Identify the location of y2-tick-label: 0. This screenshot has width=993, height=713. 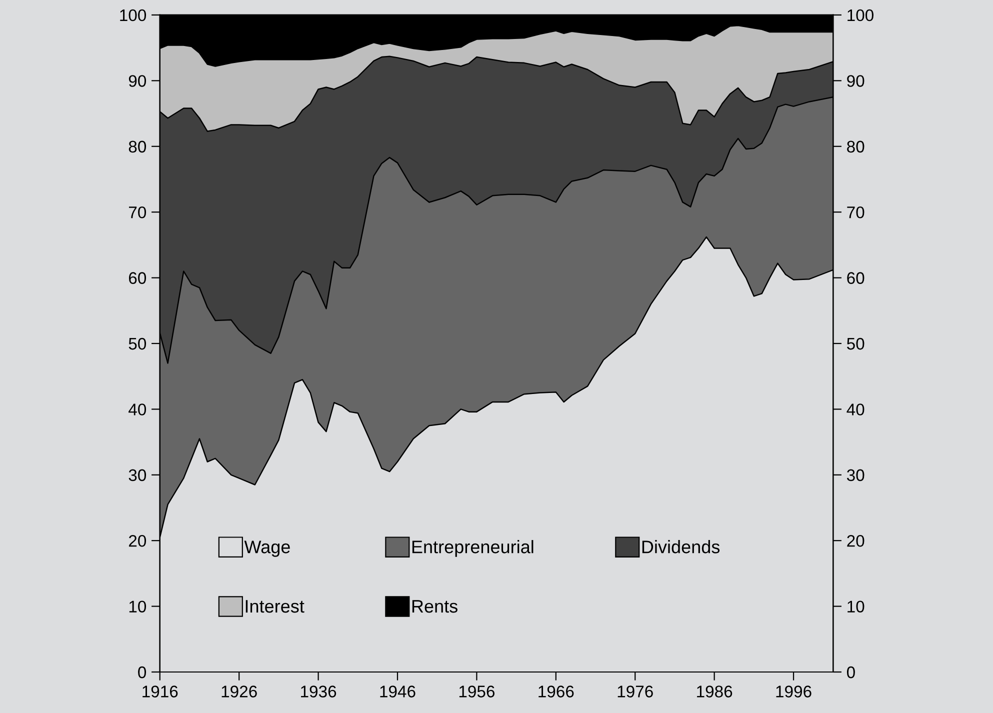
(850, 672).